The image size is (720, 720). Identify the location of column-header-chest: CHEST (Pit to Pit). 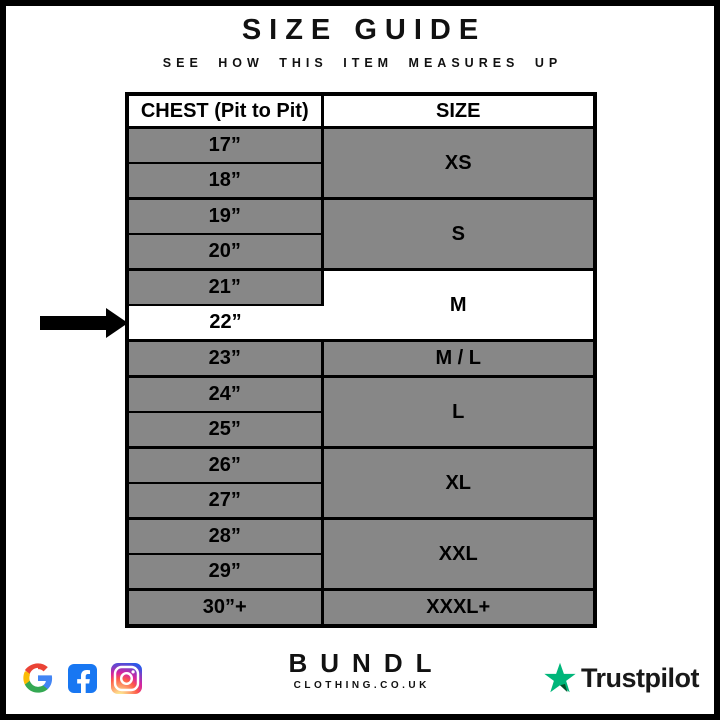
(225, 111).